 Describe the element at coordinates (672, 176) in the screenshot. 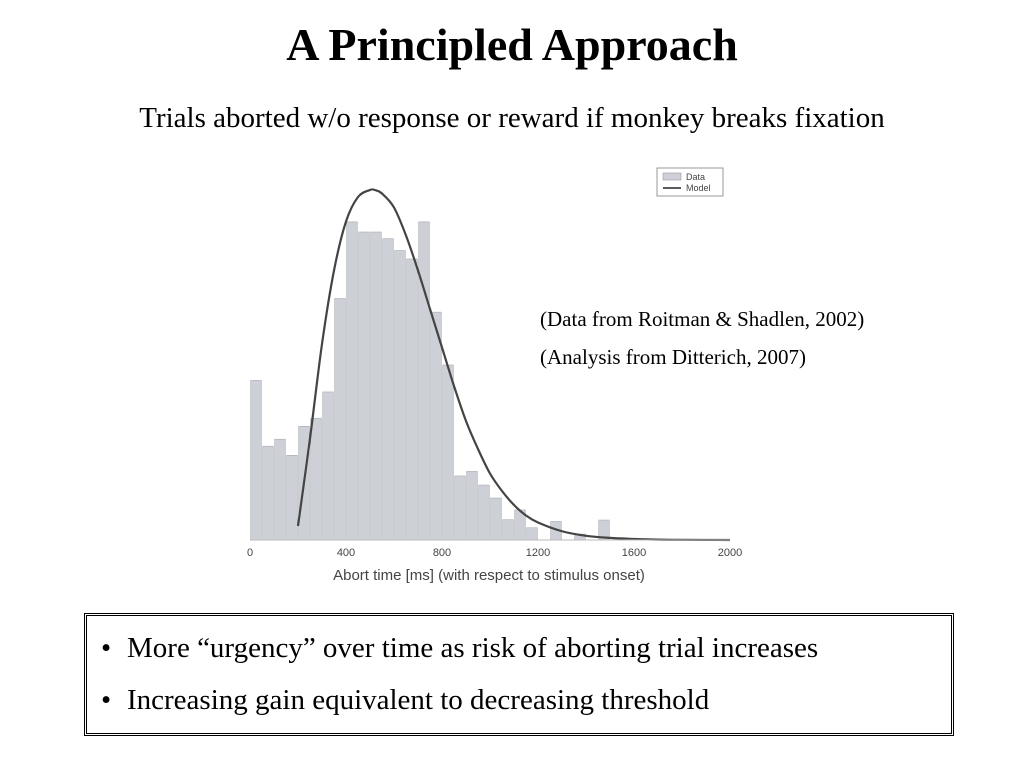

I see `legend-data-swatch` at that location.